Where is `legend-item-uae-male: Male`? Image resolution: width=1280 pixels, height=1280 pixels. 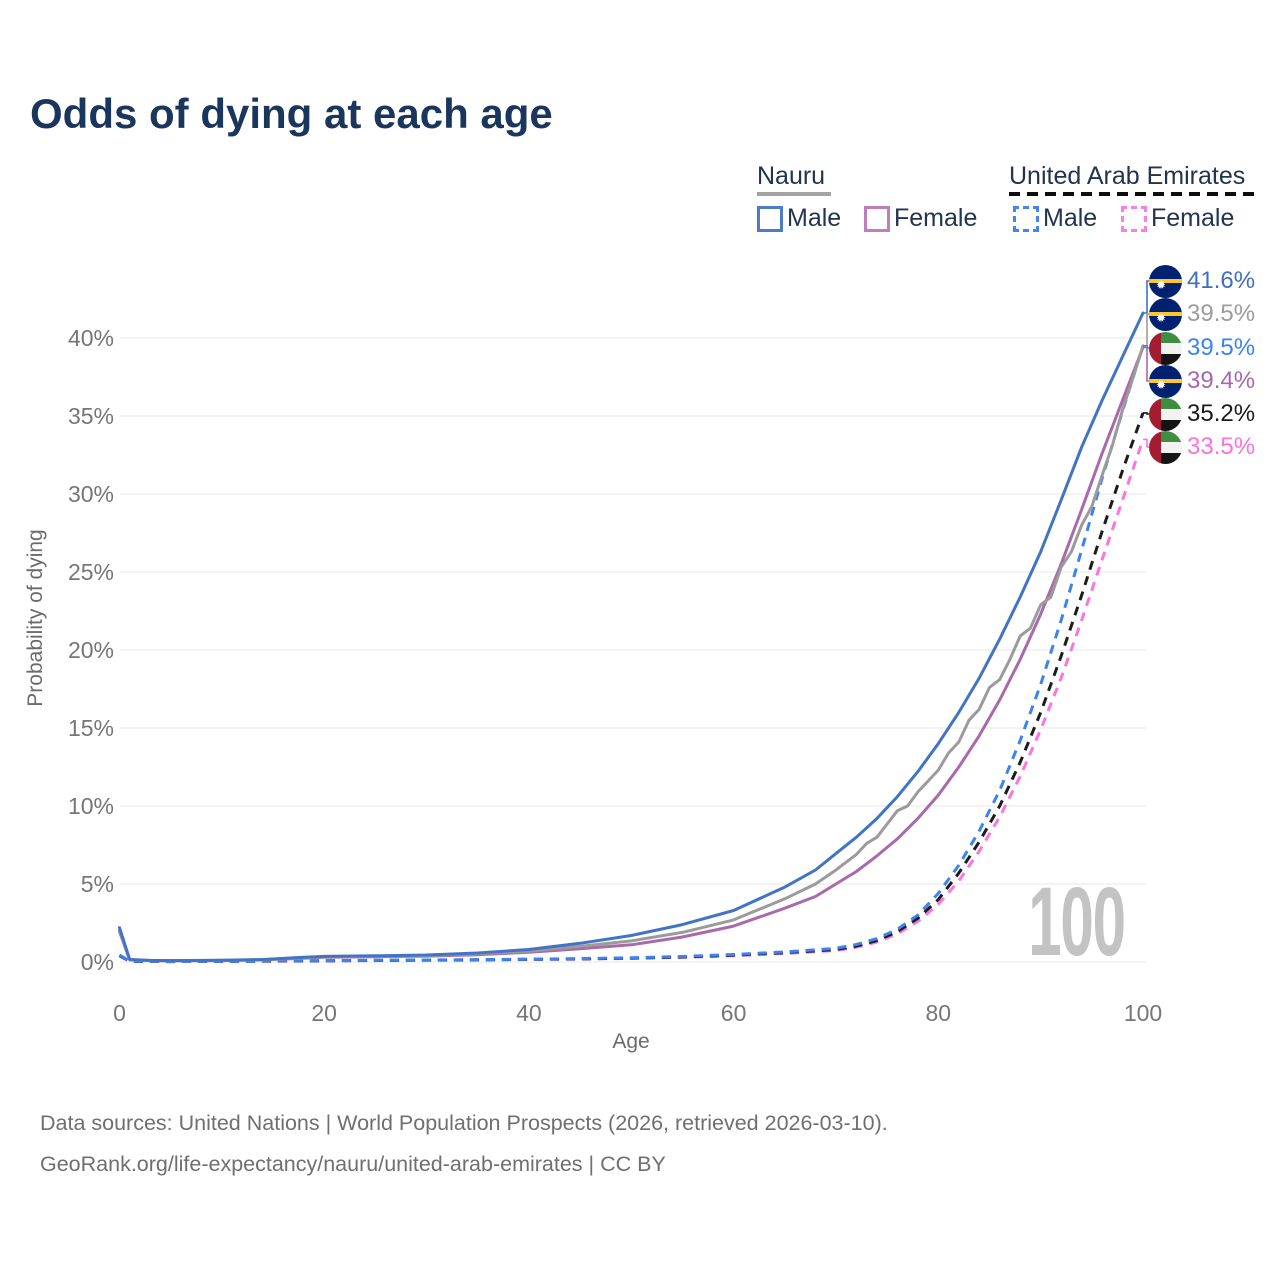 legend-item-uae-male: Male is located at coordinates (1055, 218).